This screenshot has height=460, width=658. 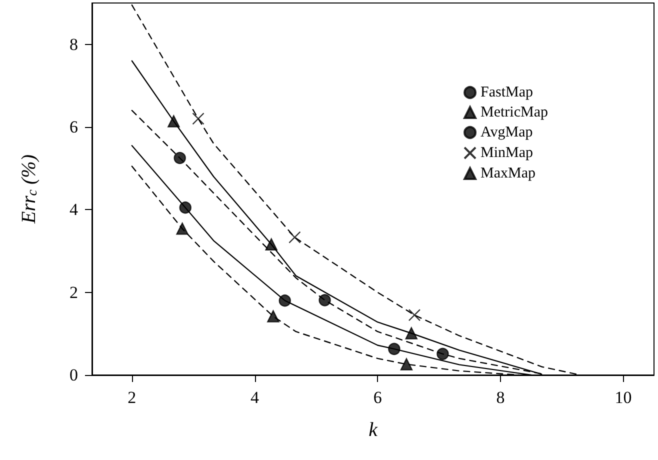 I want to click on x-tick-label: 10, so click(x=623, y=397).